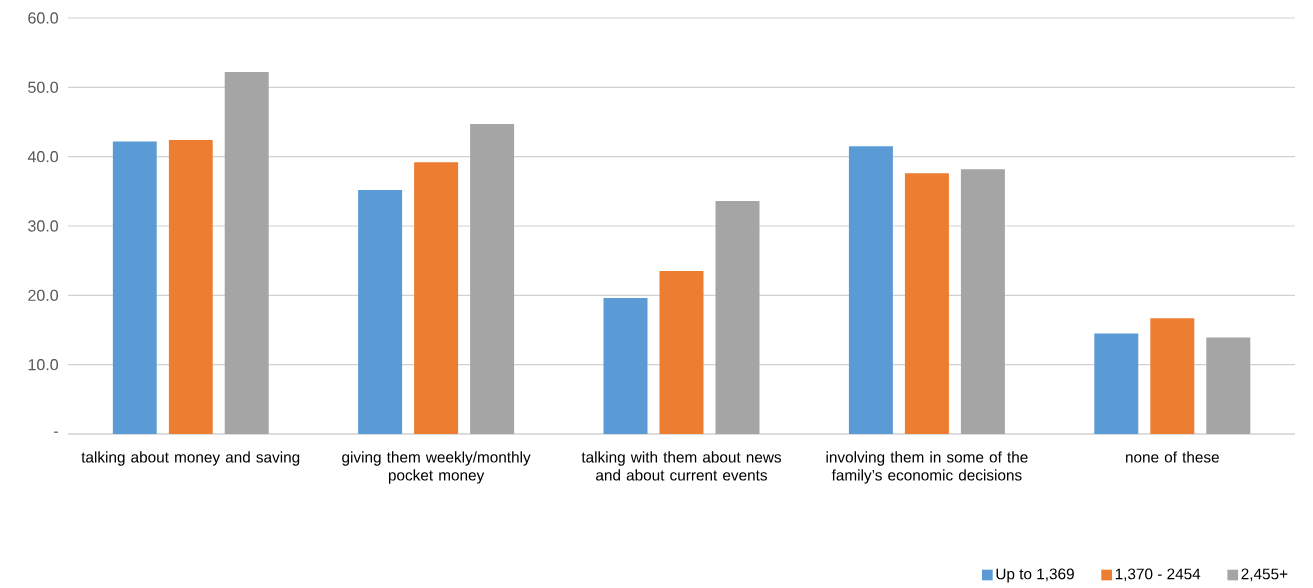 The height and width of the screenshot is (588, 1313). What do you see at coordinates (1035, 575) in the screenshot?
I see `legend-label: Up to 1,369` at bounding box center [1035, 575].